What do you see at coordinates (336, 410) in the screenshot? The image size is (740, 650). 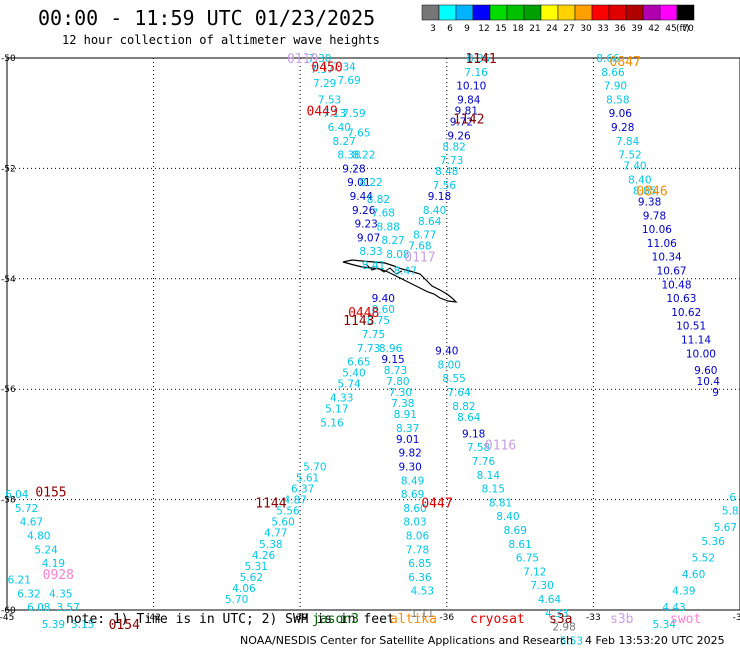 I see `wave-height-label: 5.17` at bounding box center [336, 410].